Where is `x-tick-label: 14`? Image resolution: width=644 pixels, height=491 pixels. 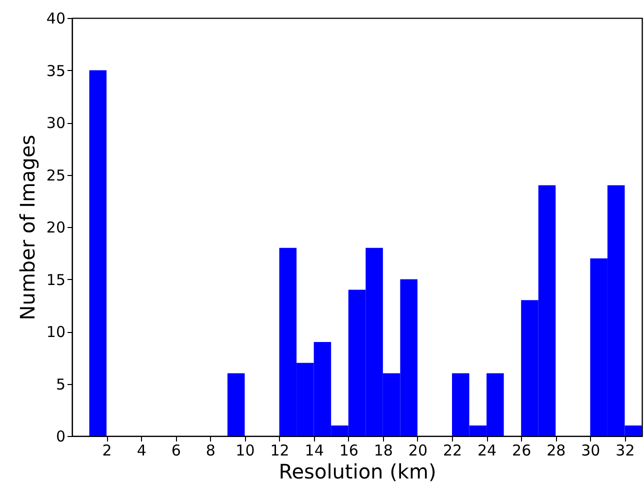
x-tick-label: 14 is located at coordinates (314, 451).